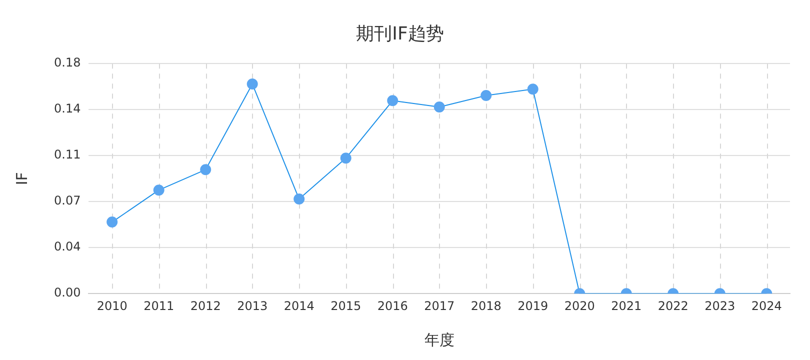  I want to click on x-tick-label: 2021, so click(626, 305).